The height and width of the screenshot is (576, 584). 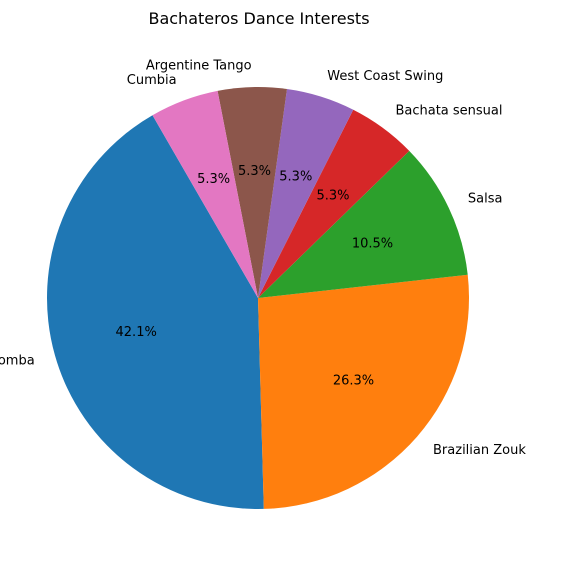 I want to click on slice-label-west-coast-swing: West Coast Swing, so click(x=385, y=76).